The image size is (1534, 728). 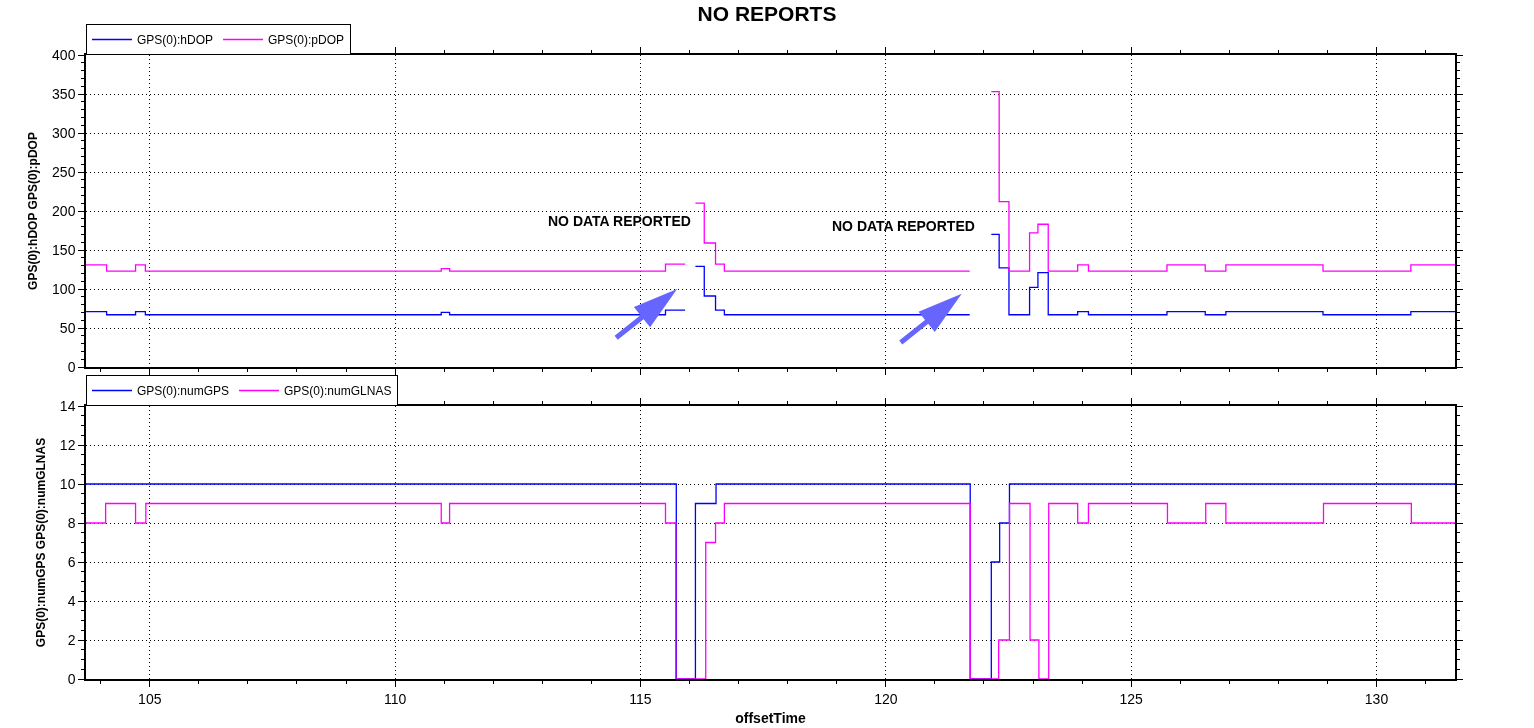 What do you see at coordinates (71, 522) in the screenshot?
I see `y-tick-label: 8` at bounding box center [71, 522].